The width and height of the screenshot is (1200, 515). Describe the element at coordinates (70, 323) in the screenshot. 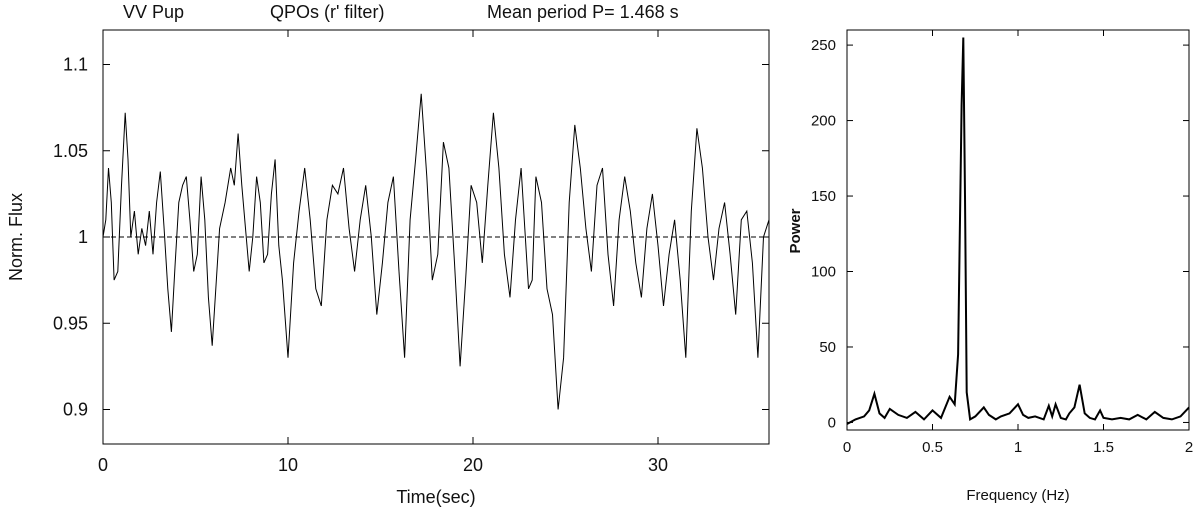

I see `y-tick-label: 0.95` at that location.